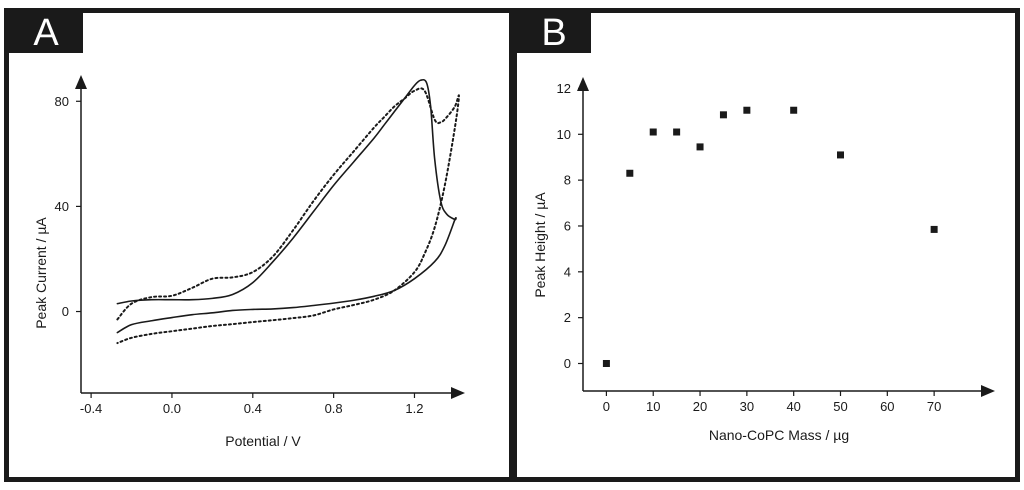  Describe the element at coordinates (62, 206) in the screenshot. I see `a-y-tick-label: 40` at that location.